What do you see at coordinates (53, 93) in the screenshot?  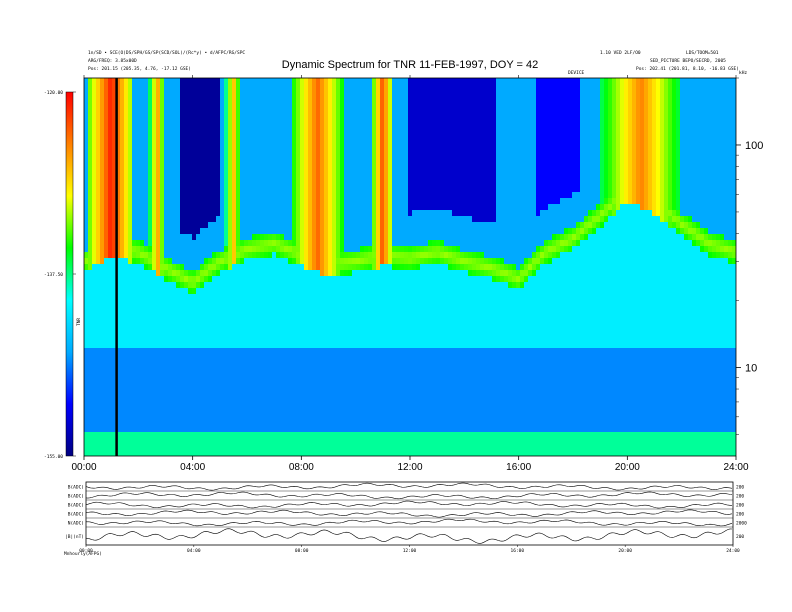 I see `colorbar-tick-label: -120.00` at bounding box center [53, 93].